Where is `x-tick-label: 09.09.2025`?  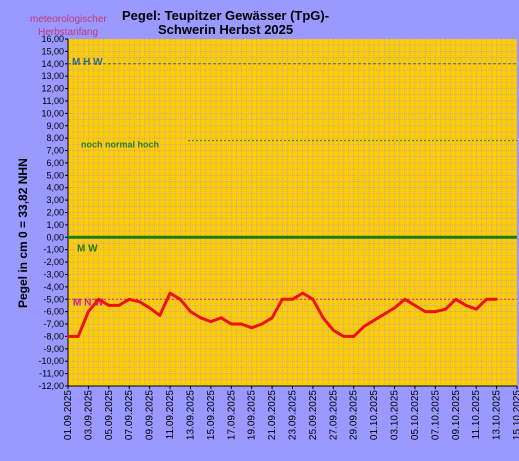
x-tick-label: 09.09.2025 is located at coordinates (150, 415).